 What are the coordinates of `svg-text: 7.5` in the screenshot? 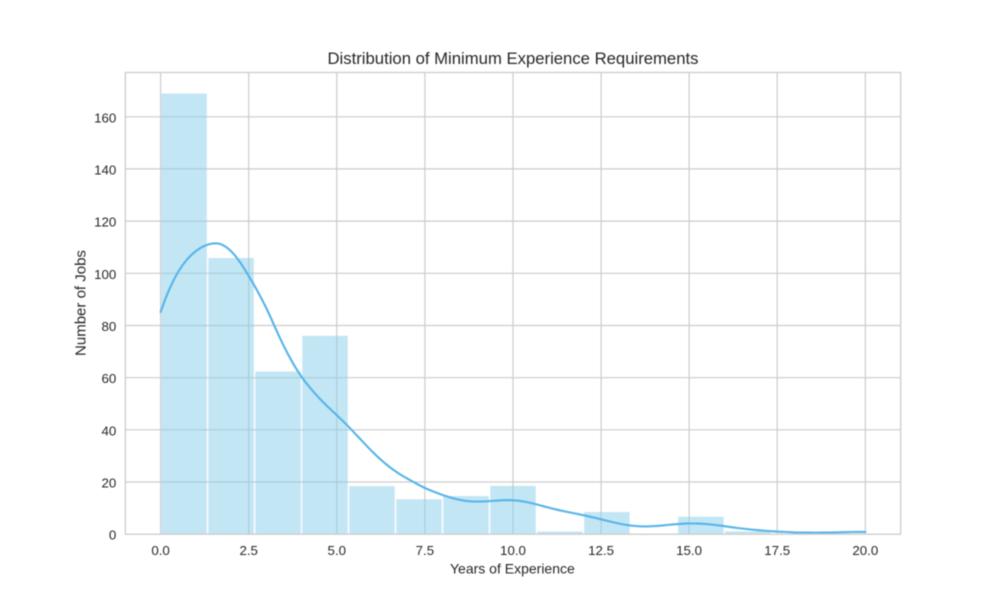 It's located at (425, 550).